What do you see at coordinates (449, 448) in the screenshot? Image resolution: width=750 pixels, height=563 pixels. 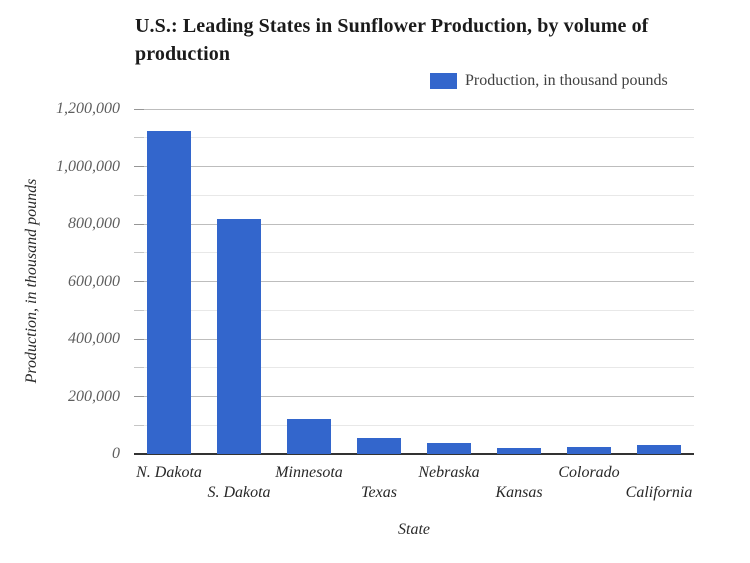 I see `bar-nebraska` at bounding box center [449, 448].